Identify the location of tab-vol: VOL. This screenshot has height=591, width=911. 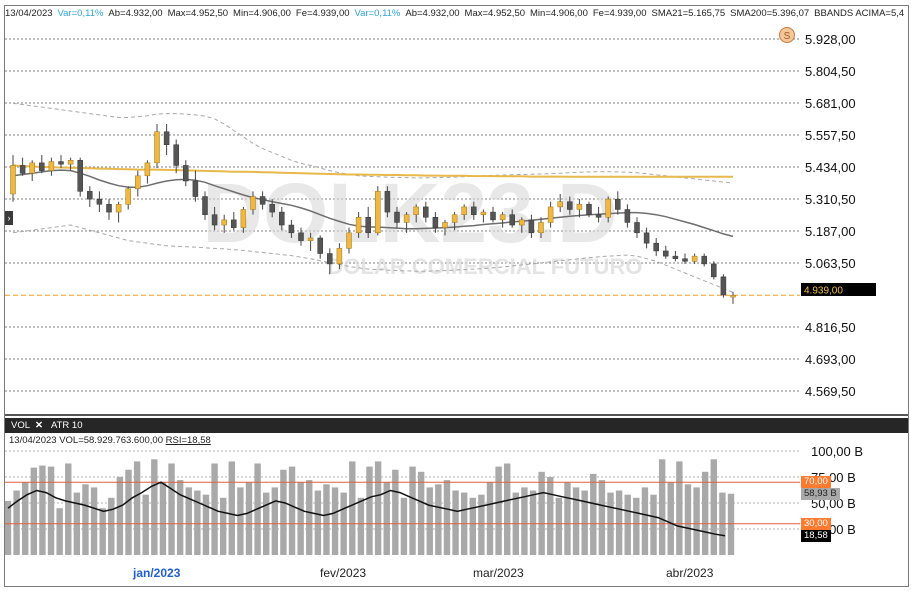
(20, 425).